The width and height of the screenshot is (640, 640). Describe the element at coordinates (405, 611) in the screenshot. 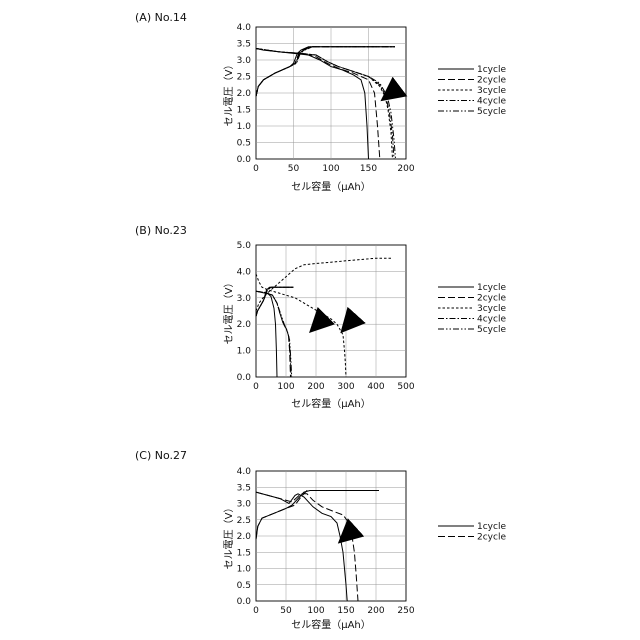

I see `x-tick-label: 250` at that location.